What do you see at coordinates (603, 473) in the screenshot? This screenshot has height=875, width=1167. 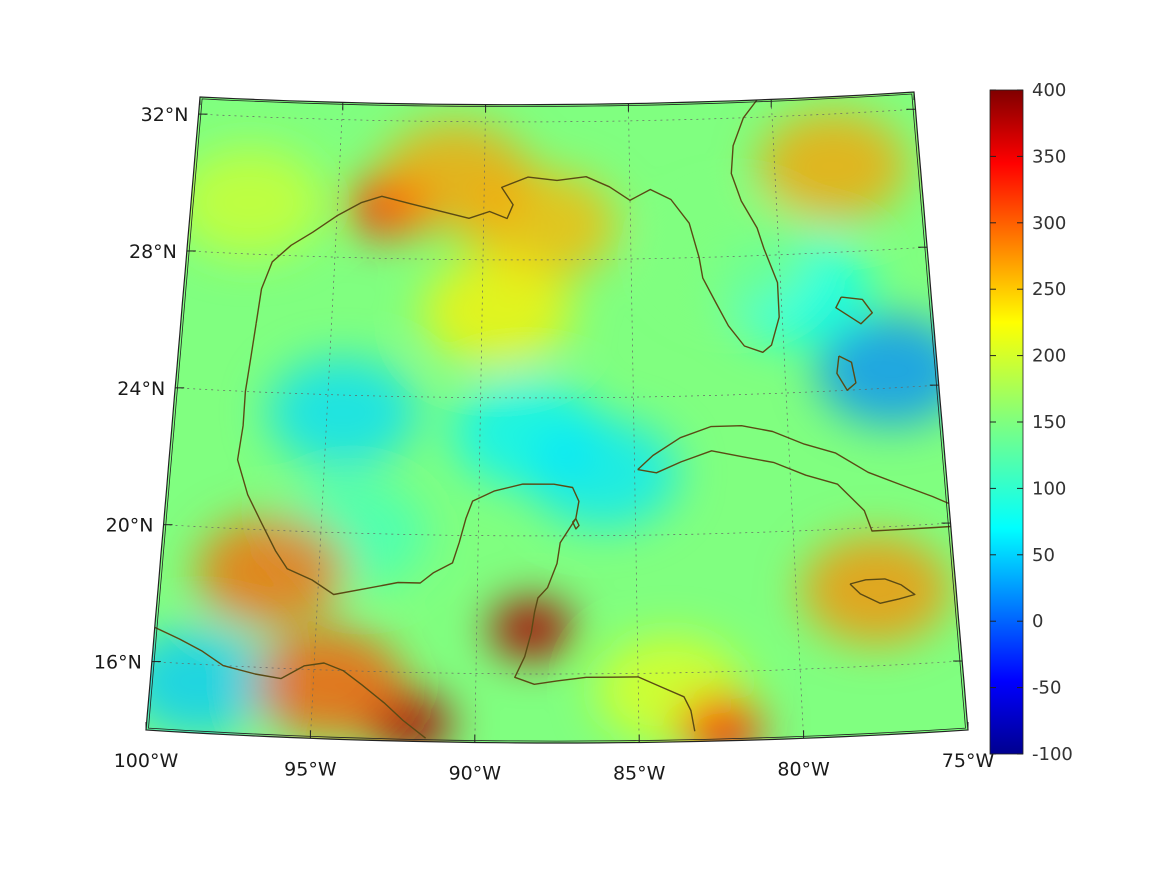 I see `anomaly-yucatan-channel` at bounding box center [603, 473].